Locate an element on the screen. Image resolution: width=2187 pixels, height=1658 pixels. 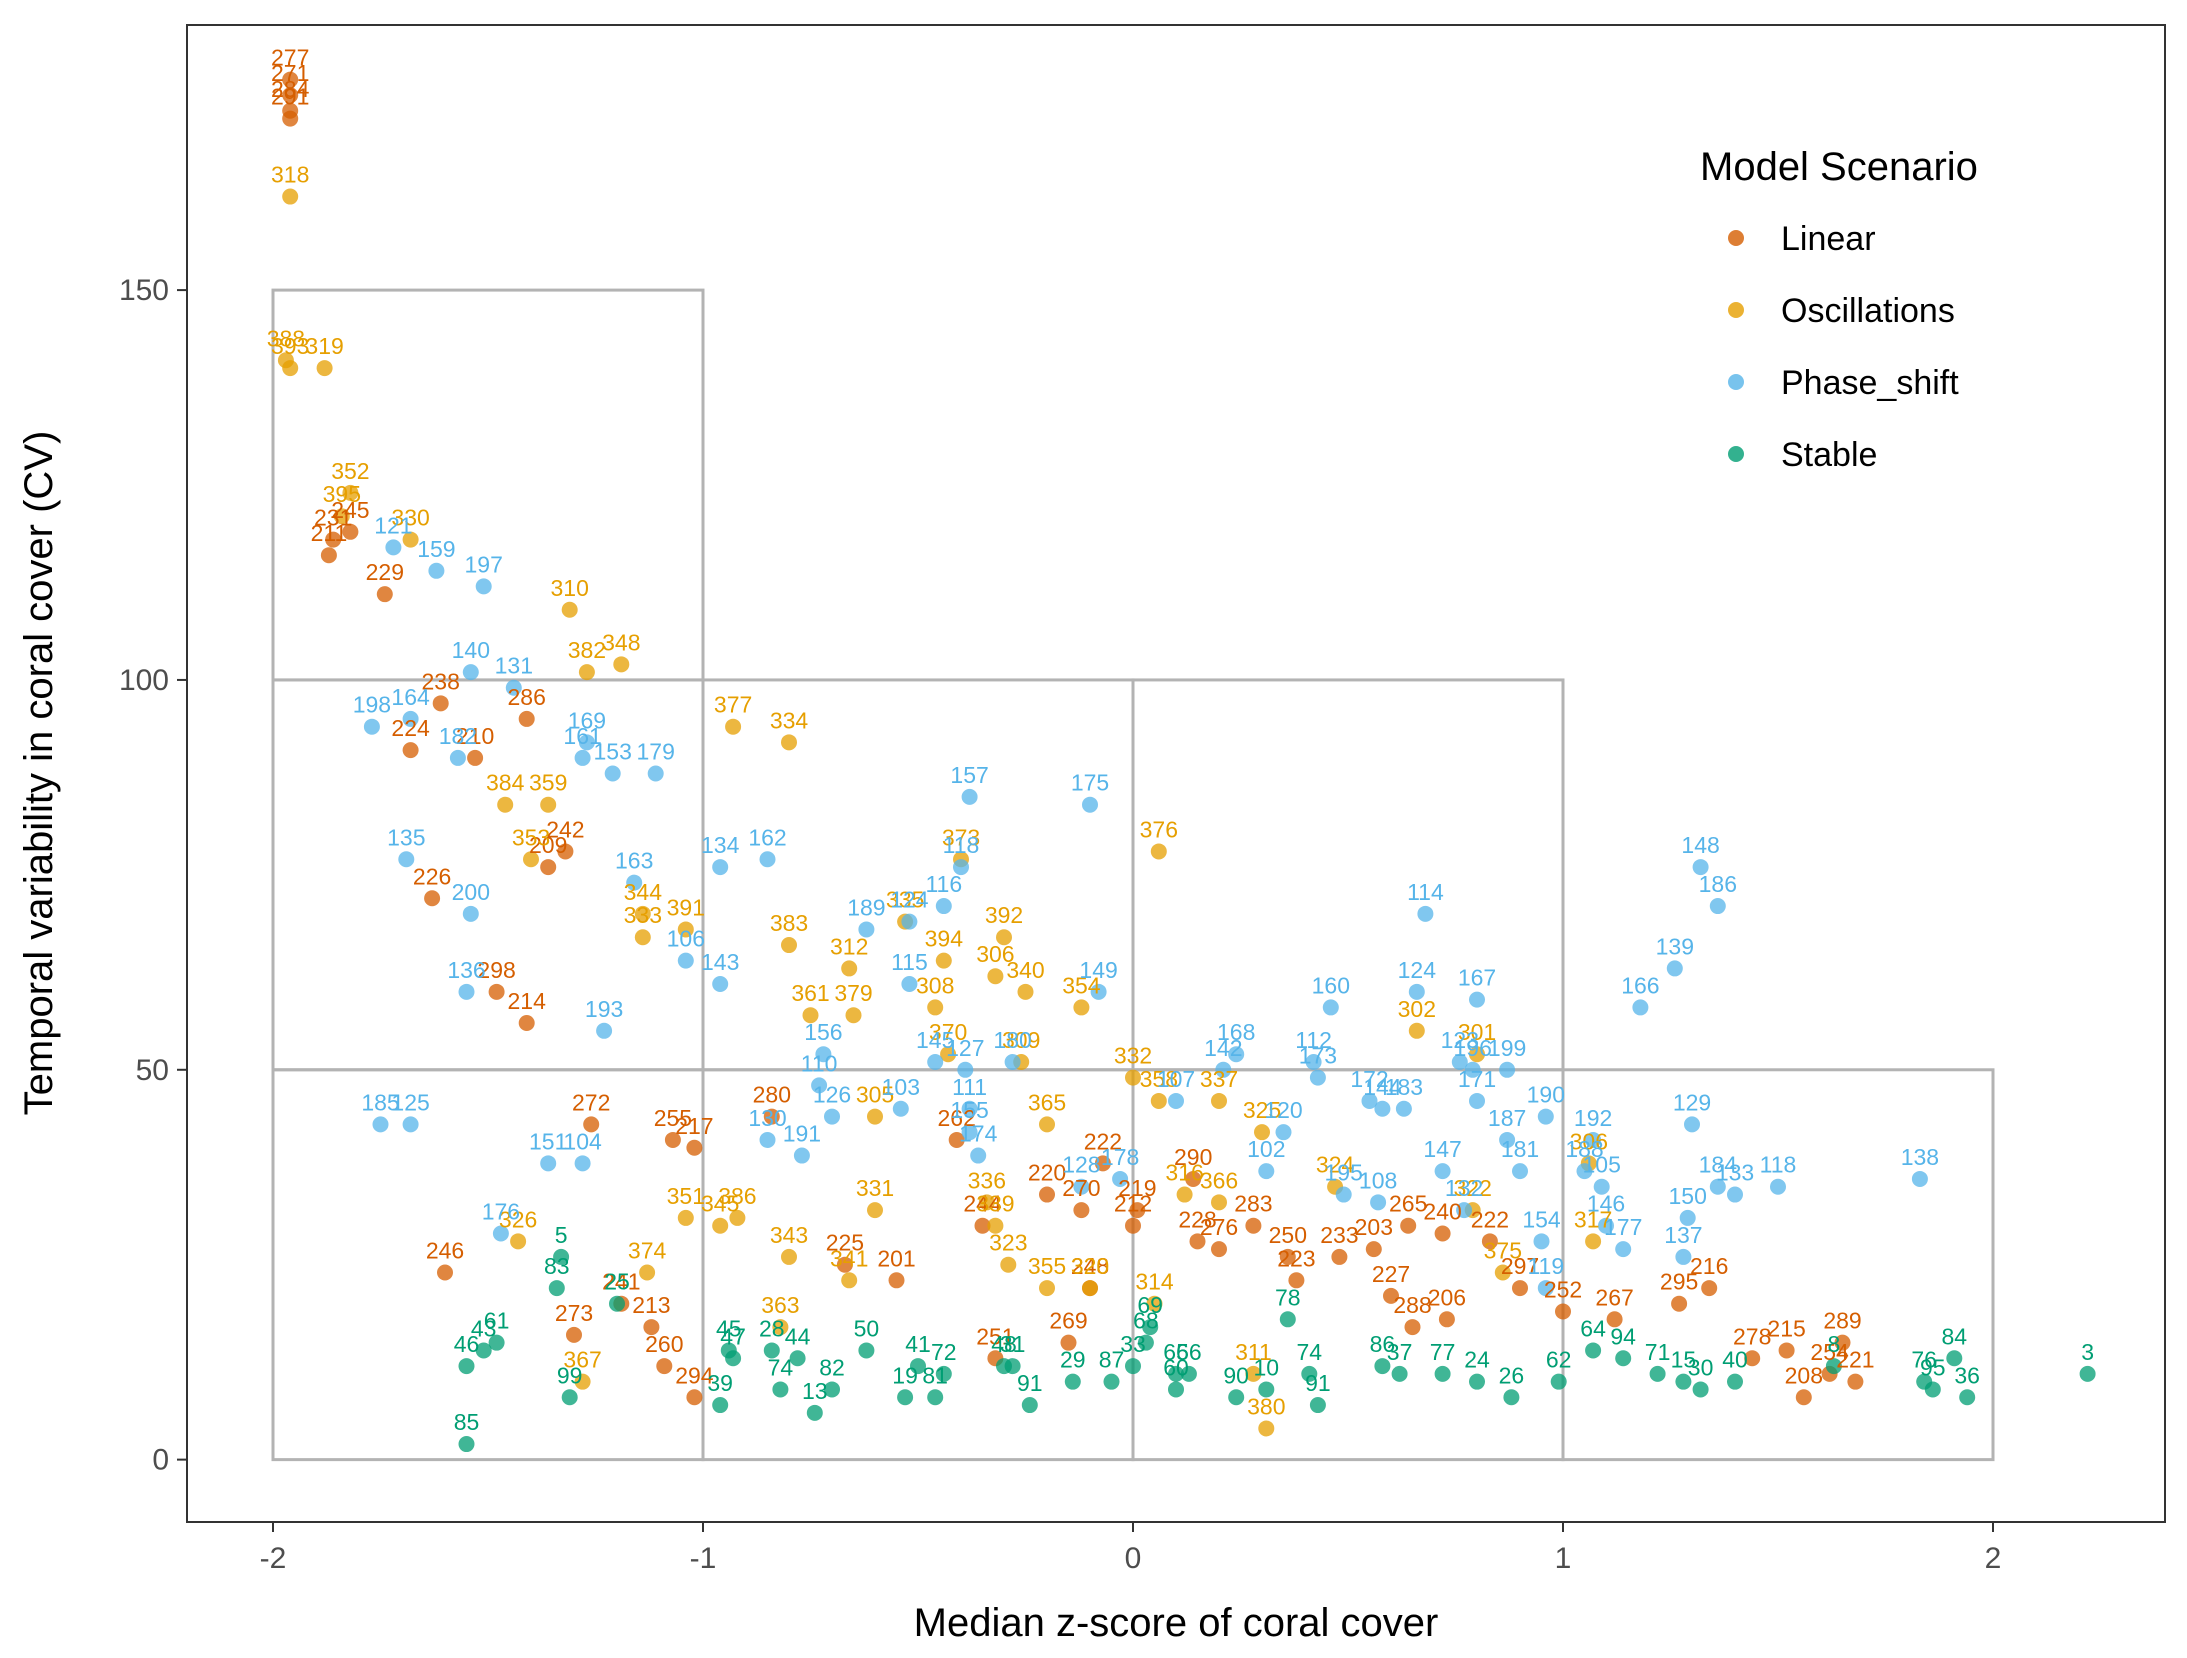
data-point-label: 151 is located at coordinates (548, 1141).